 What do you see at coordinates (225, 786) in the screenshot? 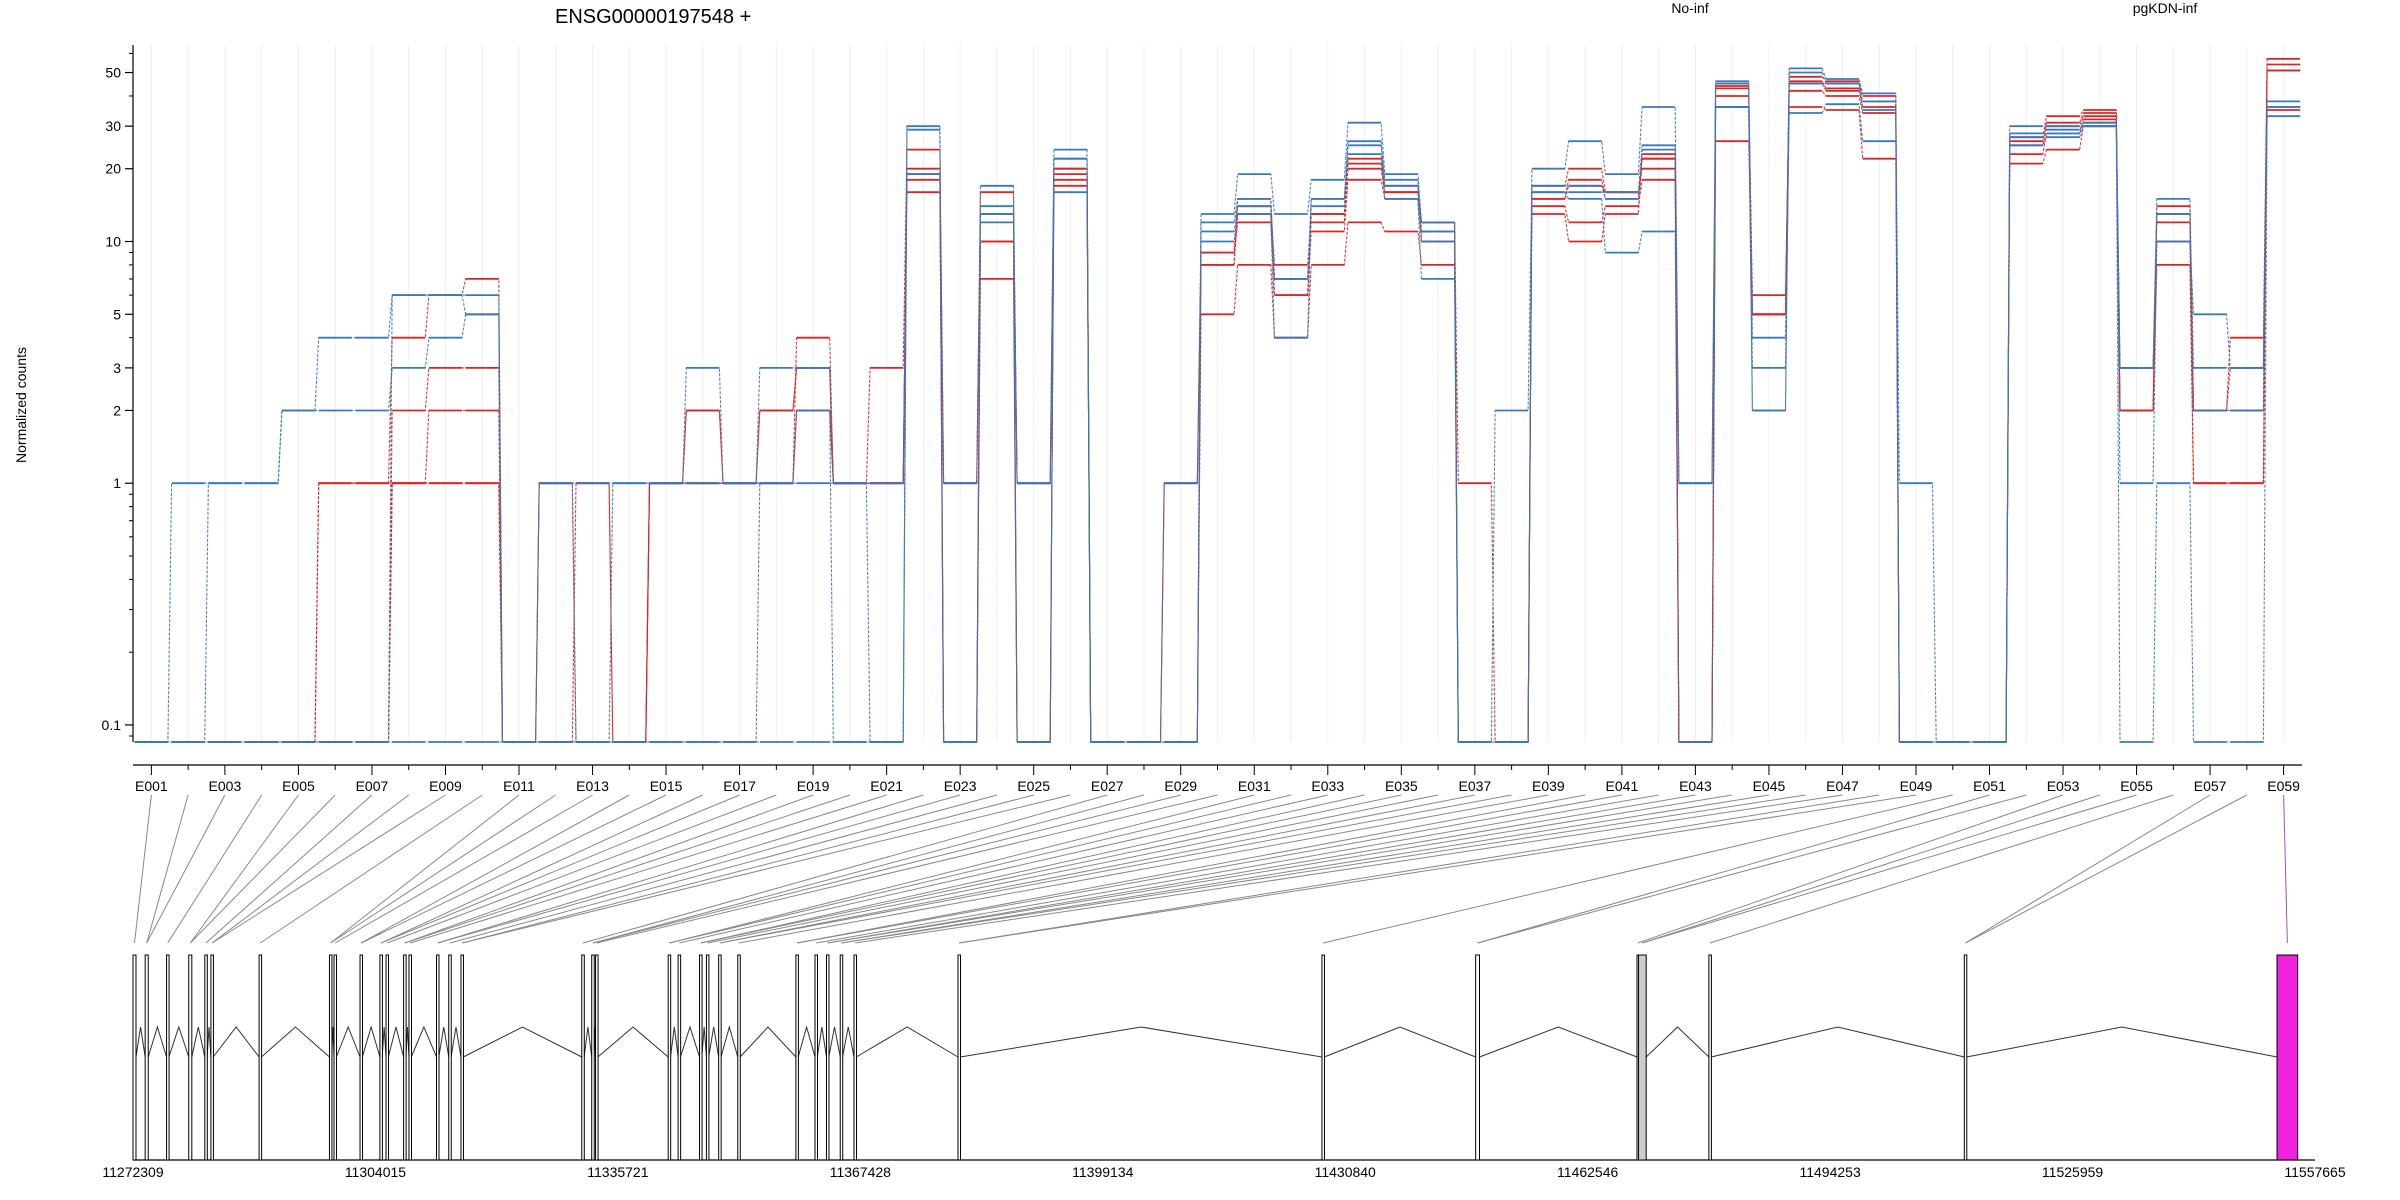
I see `x-tick-label-E003: E003` at bounding box center [225, 786].